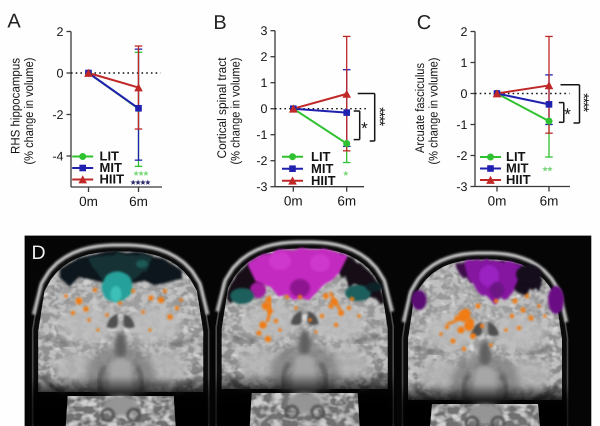  Describe the element at coordinates (14, 22) in the screenshot. I see `svg-text: A` at that location.